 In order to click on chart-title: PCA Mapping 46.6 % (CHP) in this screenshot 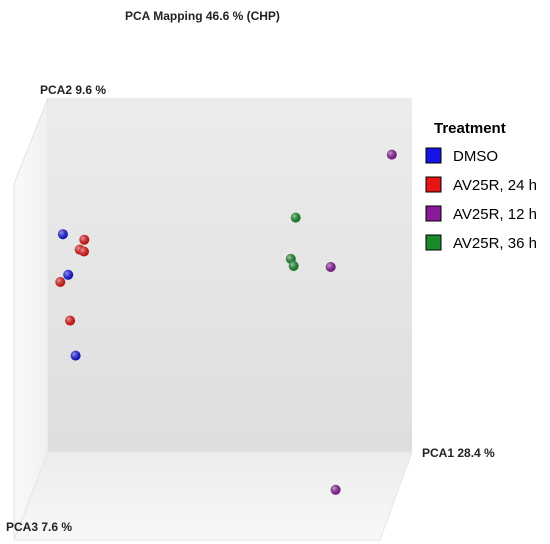, I will do `click(202, 16)`.